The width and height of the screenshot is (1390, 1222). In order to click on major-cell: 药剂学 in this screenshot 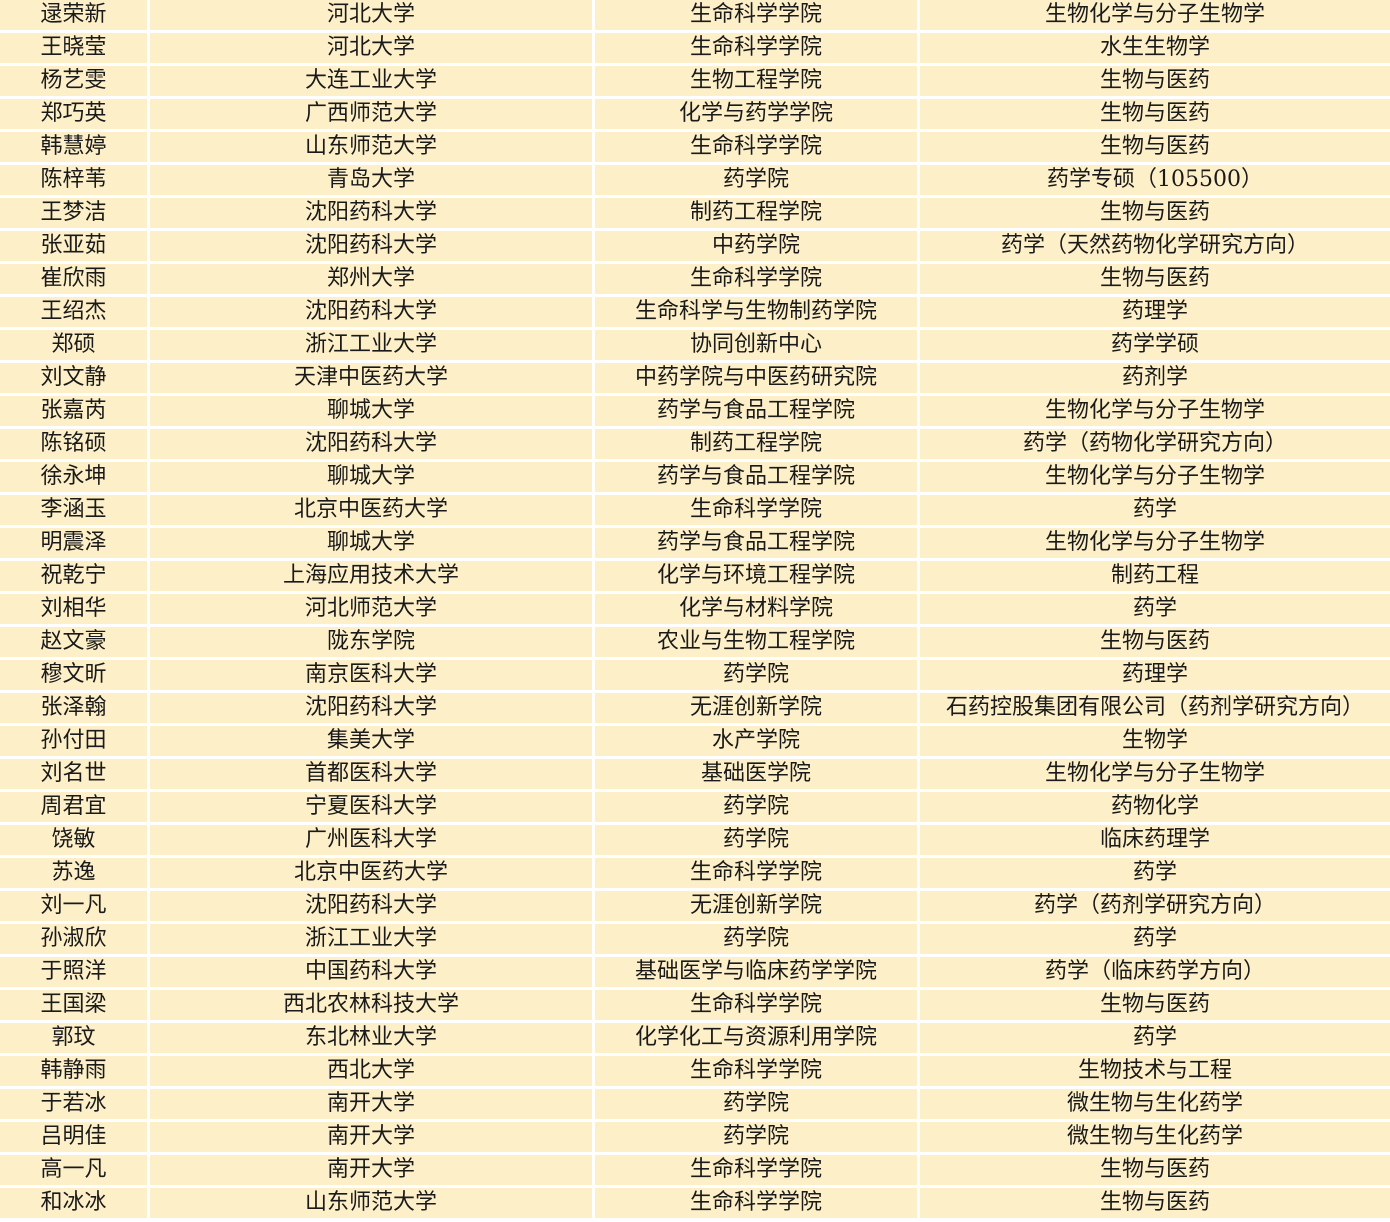, I will do `click(1155, 378)`.